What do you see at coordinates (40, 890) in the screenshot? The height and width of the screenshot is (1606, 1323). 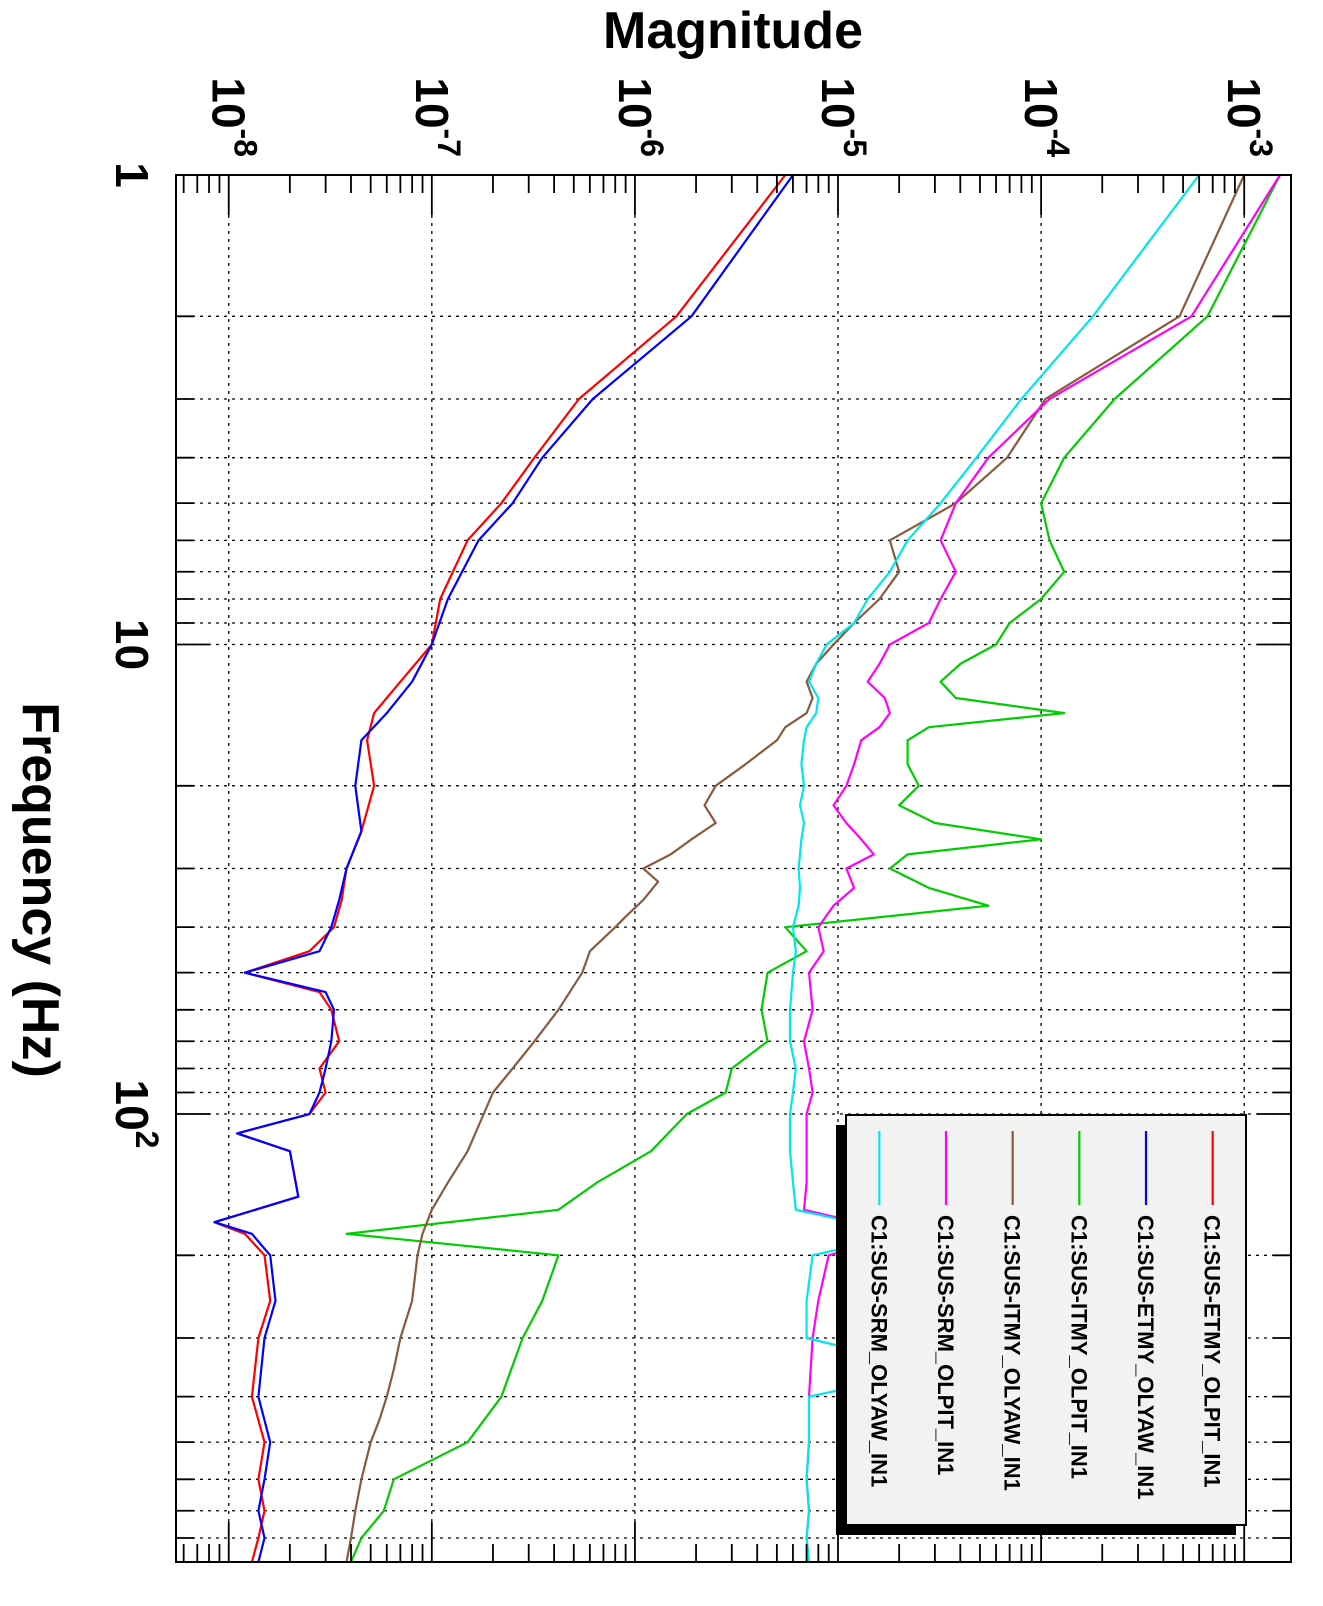 I see `x-axis-title: Frequency (Hz)` at bounding box center [40, 890].